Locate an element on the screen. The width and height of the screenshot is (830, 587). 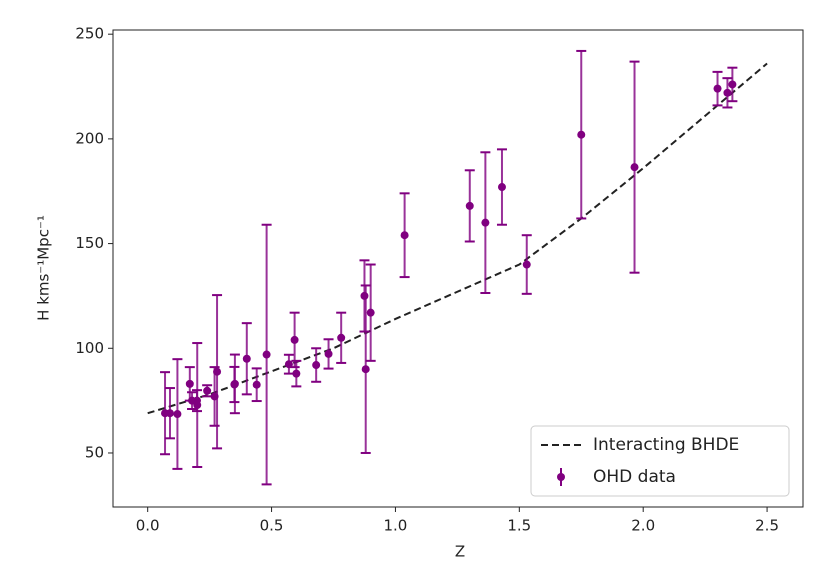
y-tick-label: 50 is located at coordinates (94, 452).